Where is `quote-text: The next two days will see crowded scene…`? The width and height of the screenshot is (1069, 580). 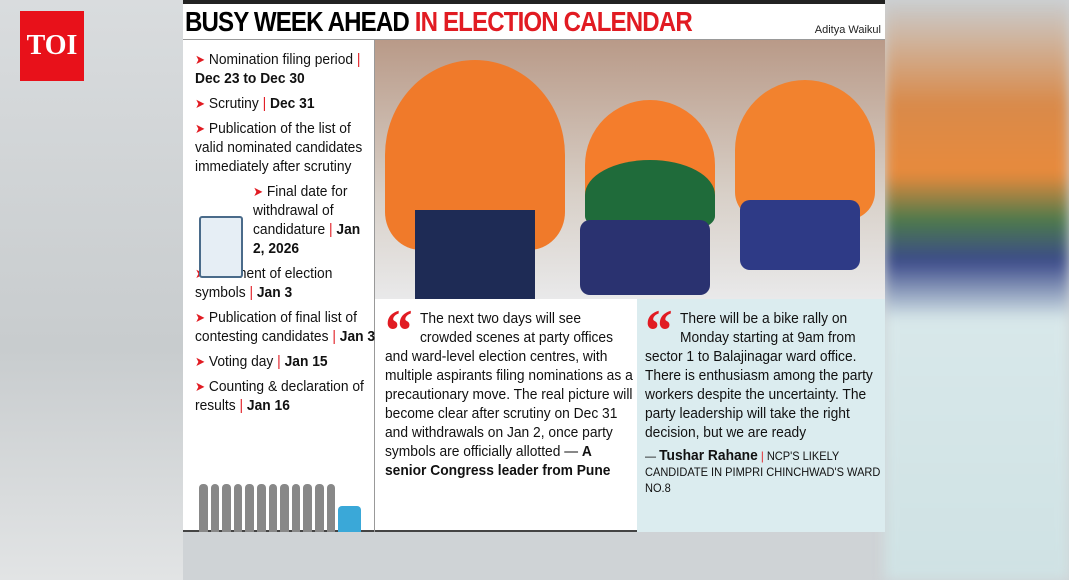 quote-text: The next two days will see crowded scene… is located at coordinates (509, 385).